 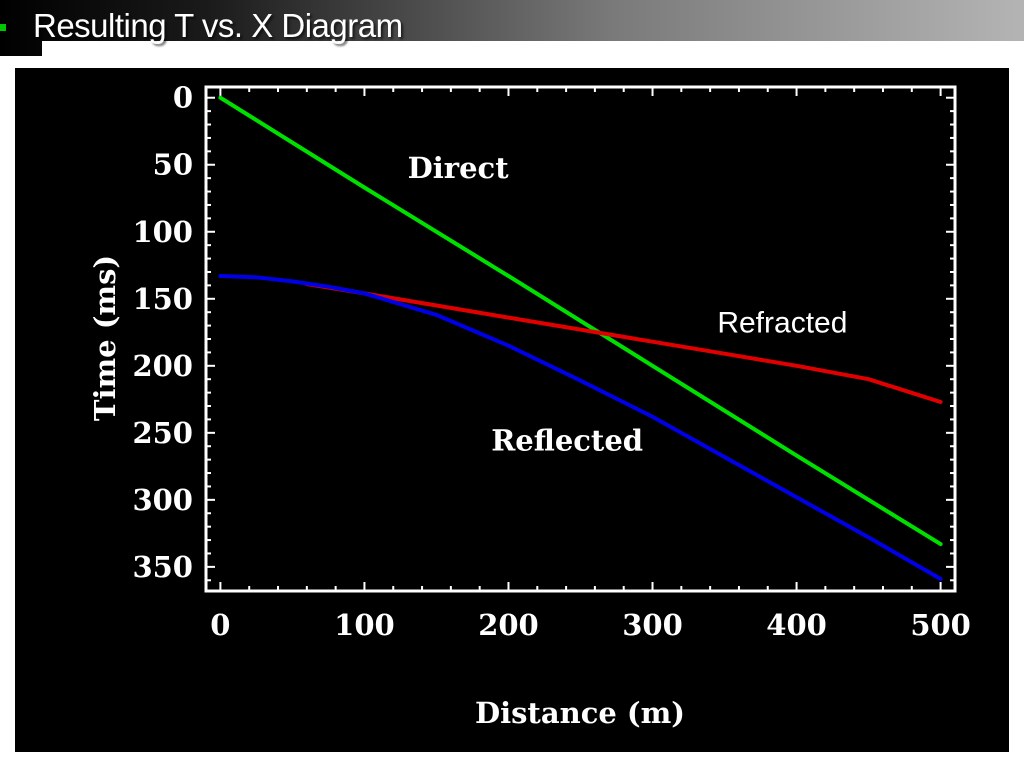 What do you see at coordinates (162, 232) in the screenshot?
I see `y-tick-label: 100` at bounding box center [162, 232].